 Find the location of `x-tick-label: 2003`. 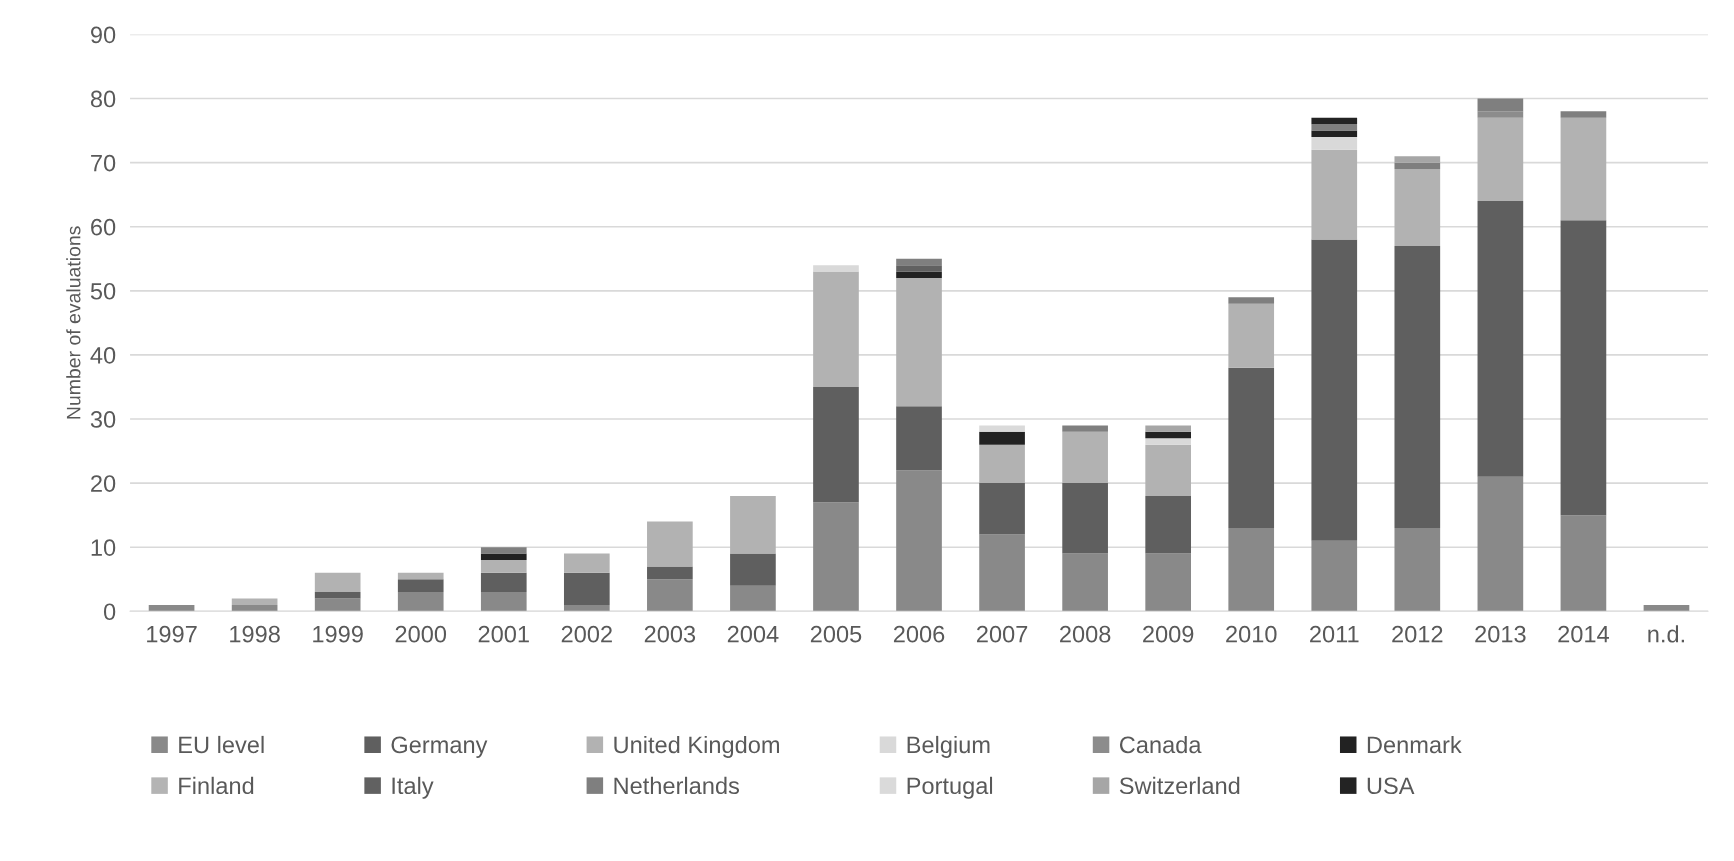

x-tick-label: 2003 is located at coordinates (670, 634).